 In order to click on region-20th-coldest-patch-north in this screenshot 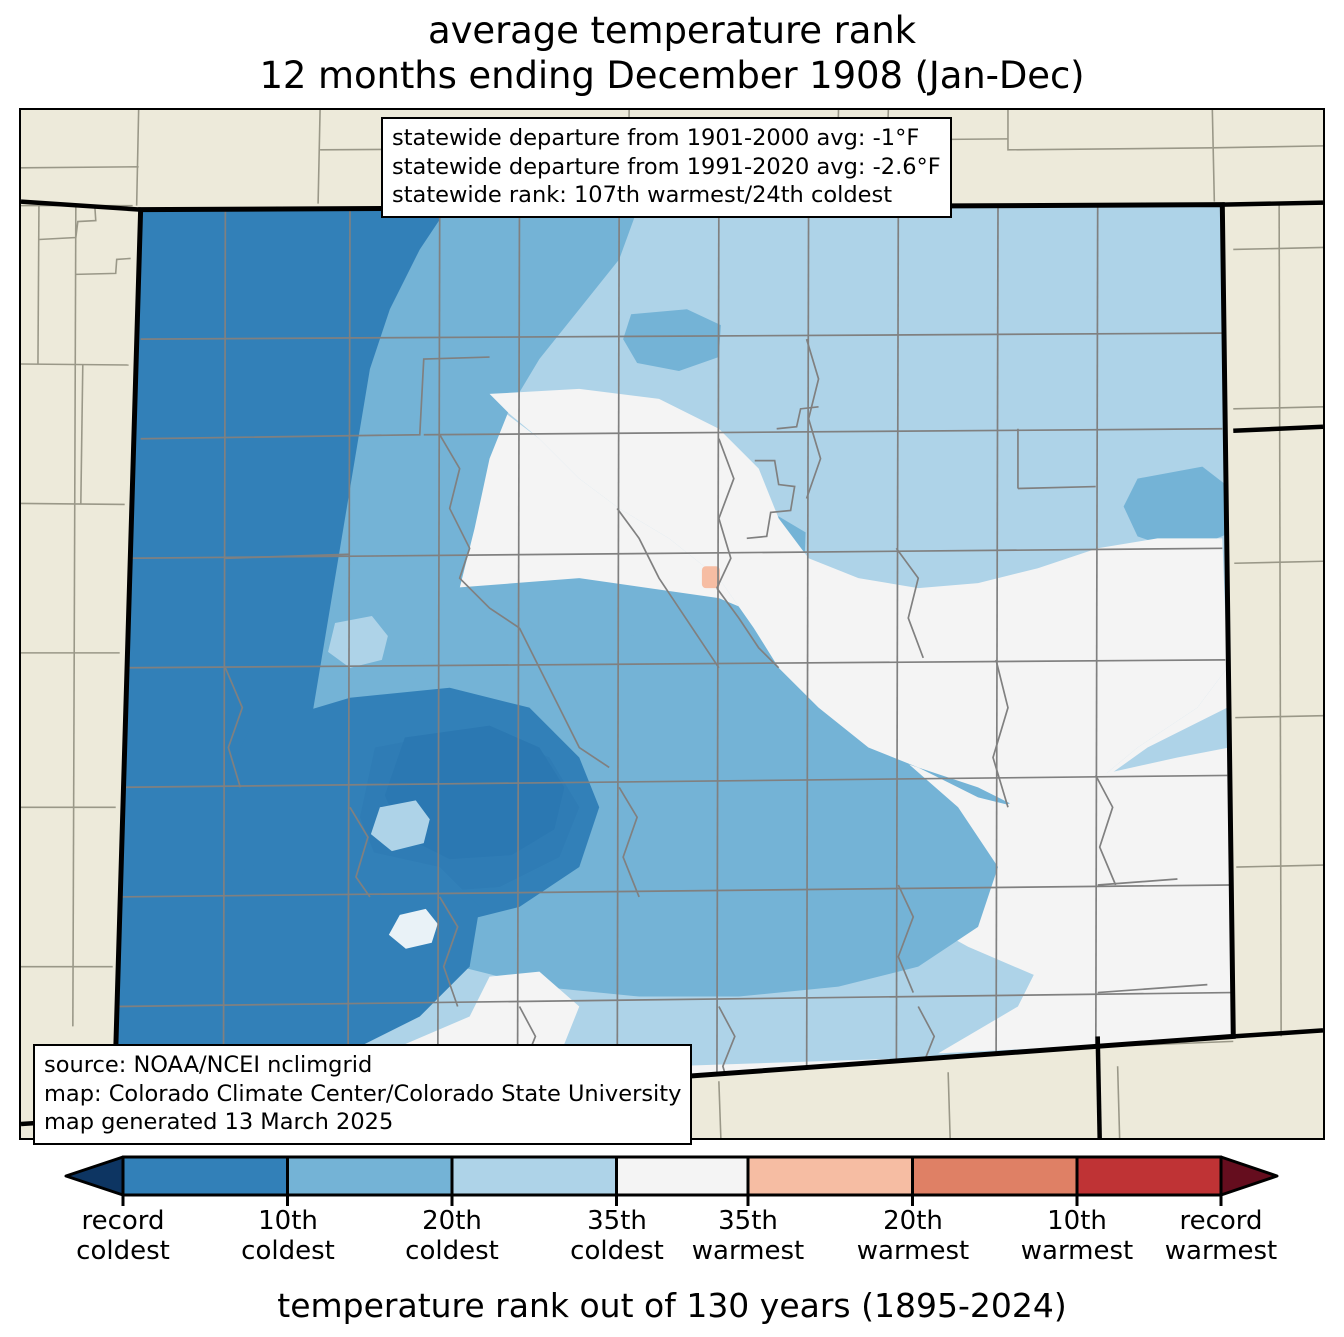, I will do `click(672, 340)`.